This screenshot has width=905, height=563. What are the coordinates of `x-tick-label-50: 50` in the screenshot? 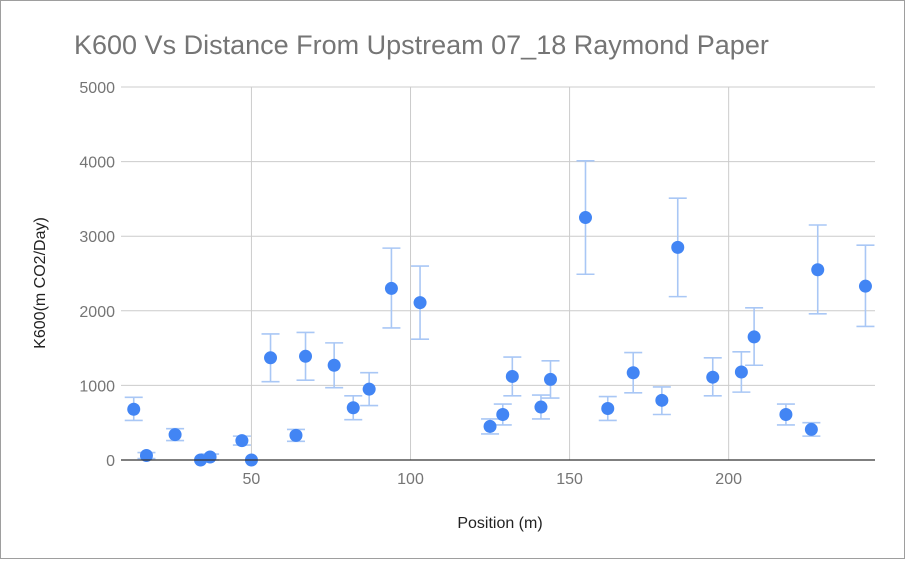 It's located at (252, 479).